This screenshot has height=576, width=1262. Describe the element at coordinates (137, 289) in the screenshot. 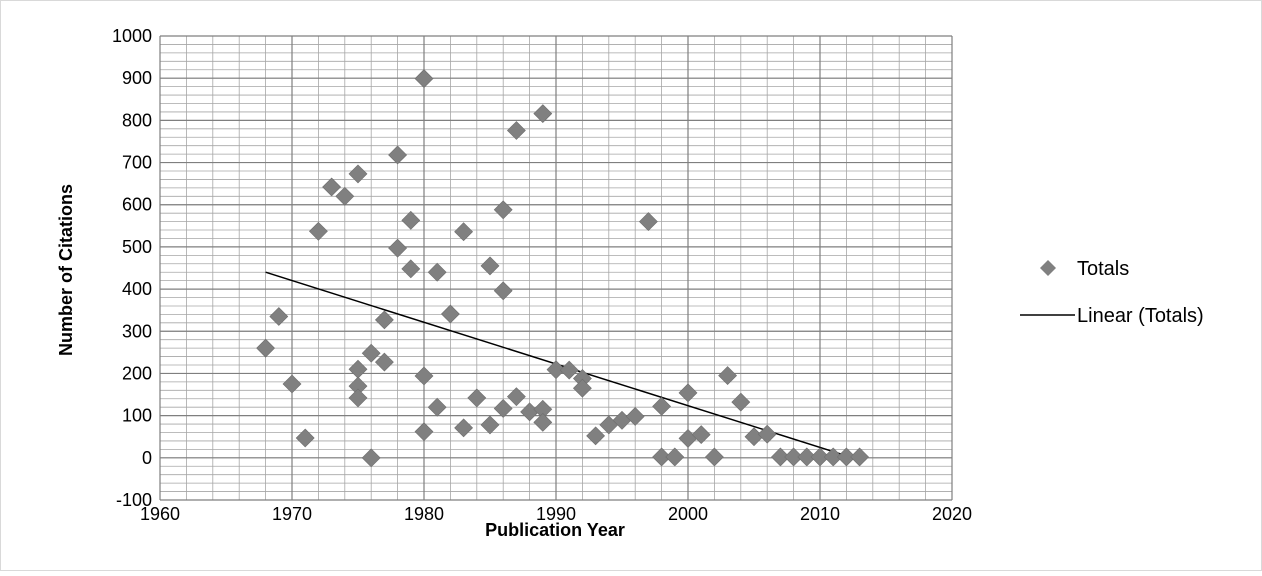

I see `y-tick-label: 400` at that location.